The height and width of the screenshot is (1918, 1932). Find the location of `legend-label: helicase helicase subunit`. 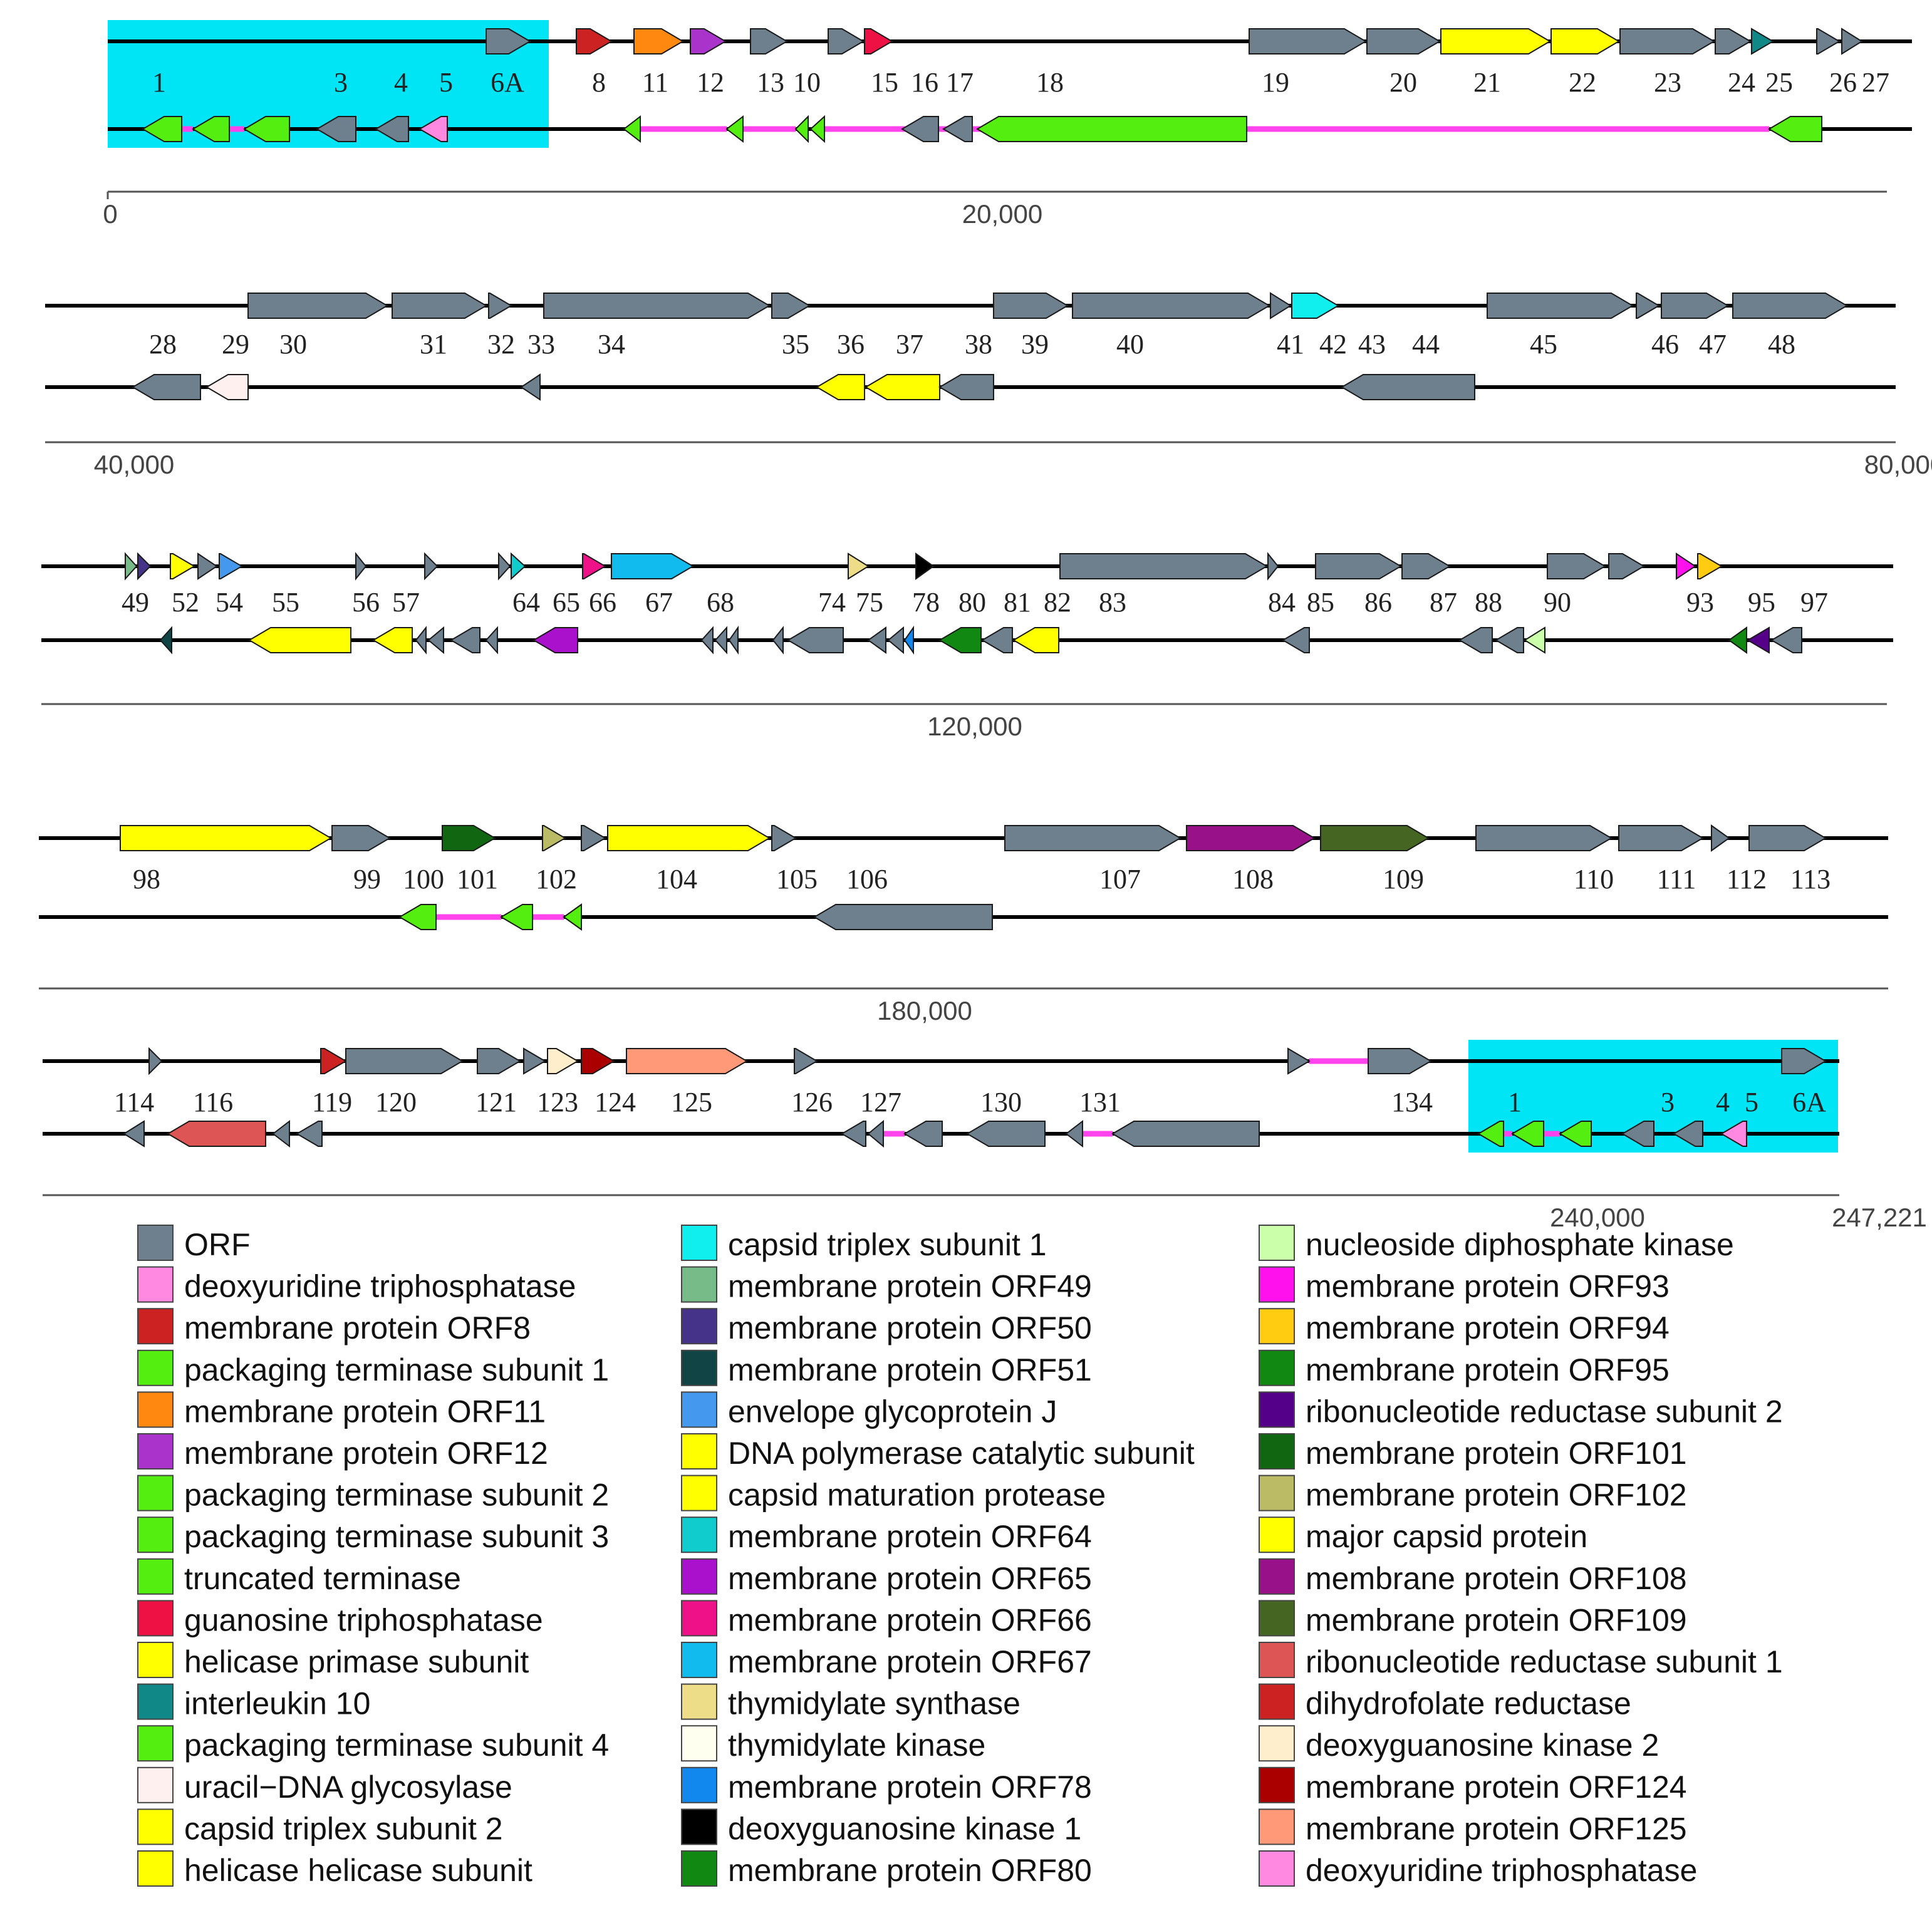

legend-label: helicase helicase subunit is located at coordinates (358, 1870).